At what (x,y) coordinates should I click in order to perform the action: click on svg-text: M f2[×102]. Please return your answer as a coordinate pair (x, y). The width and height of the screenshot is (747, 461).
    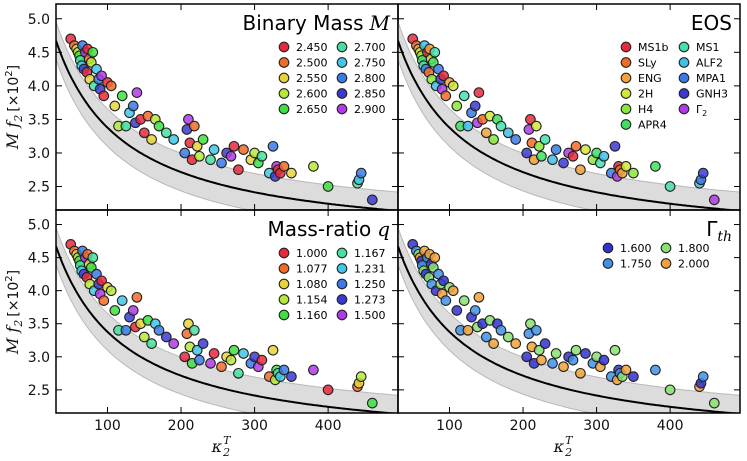
    Looking at the image, I should click on (14, 312).